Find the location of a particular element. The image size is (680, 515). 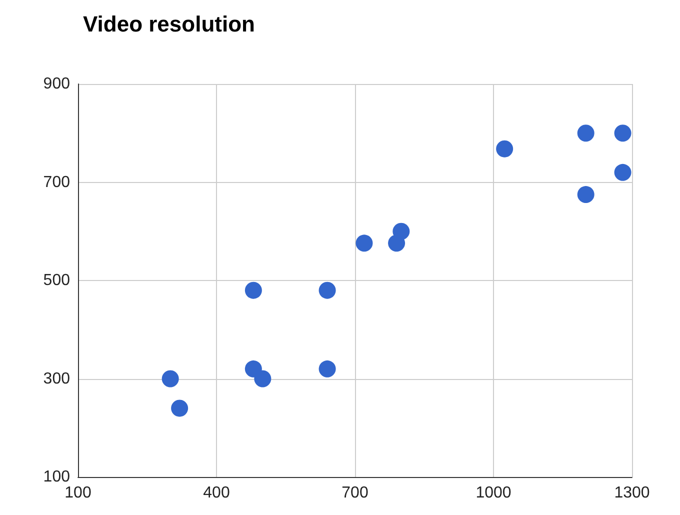

x-tick-label: 100 is located at coordinates (78, 493).